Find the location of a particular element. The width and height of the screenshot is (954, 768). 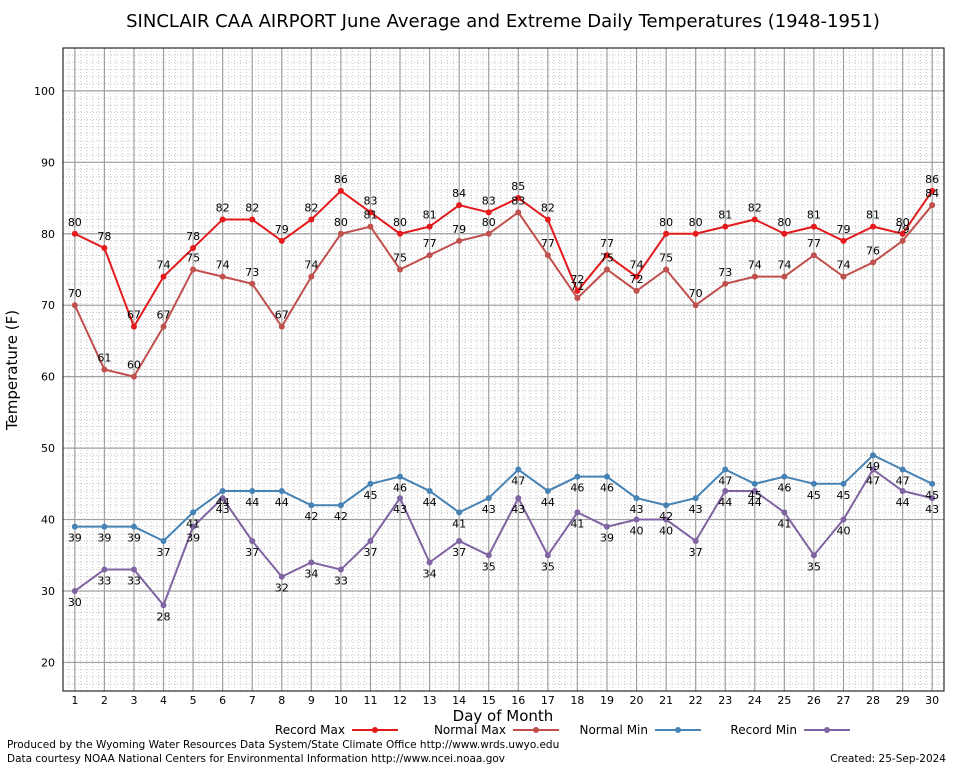

y-tick-label: 30 is located at coordinates (48, 591).